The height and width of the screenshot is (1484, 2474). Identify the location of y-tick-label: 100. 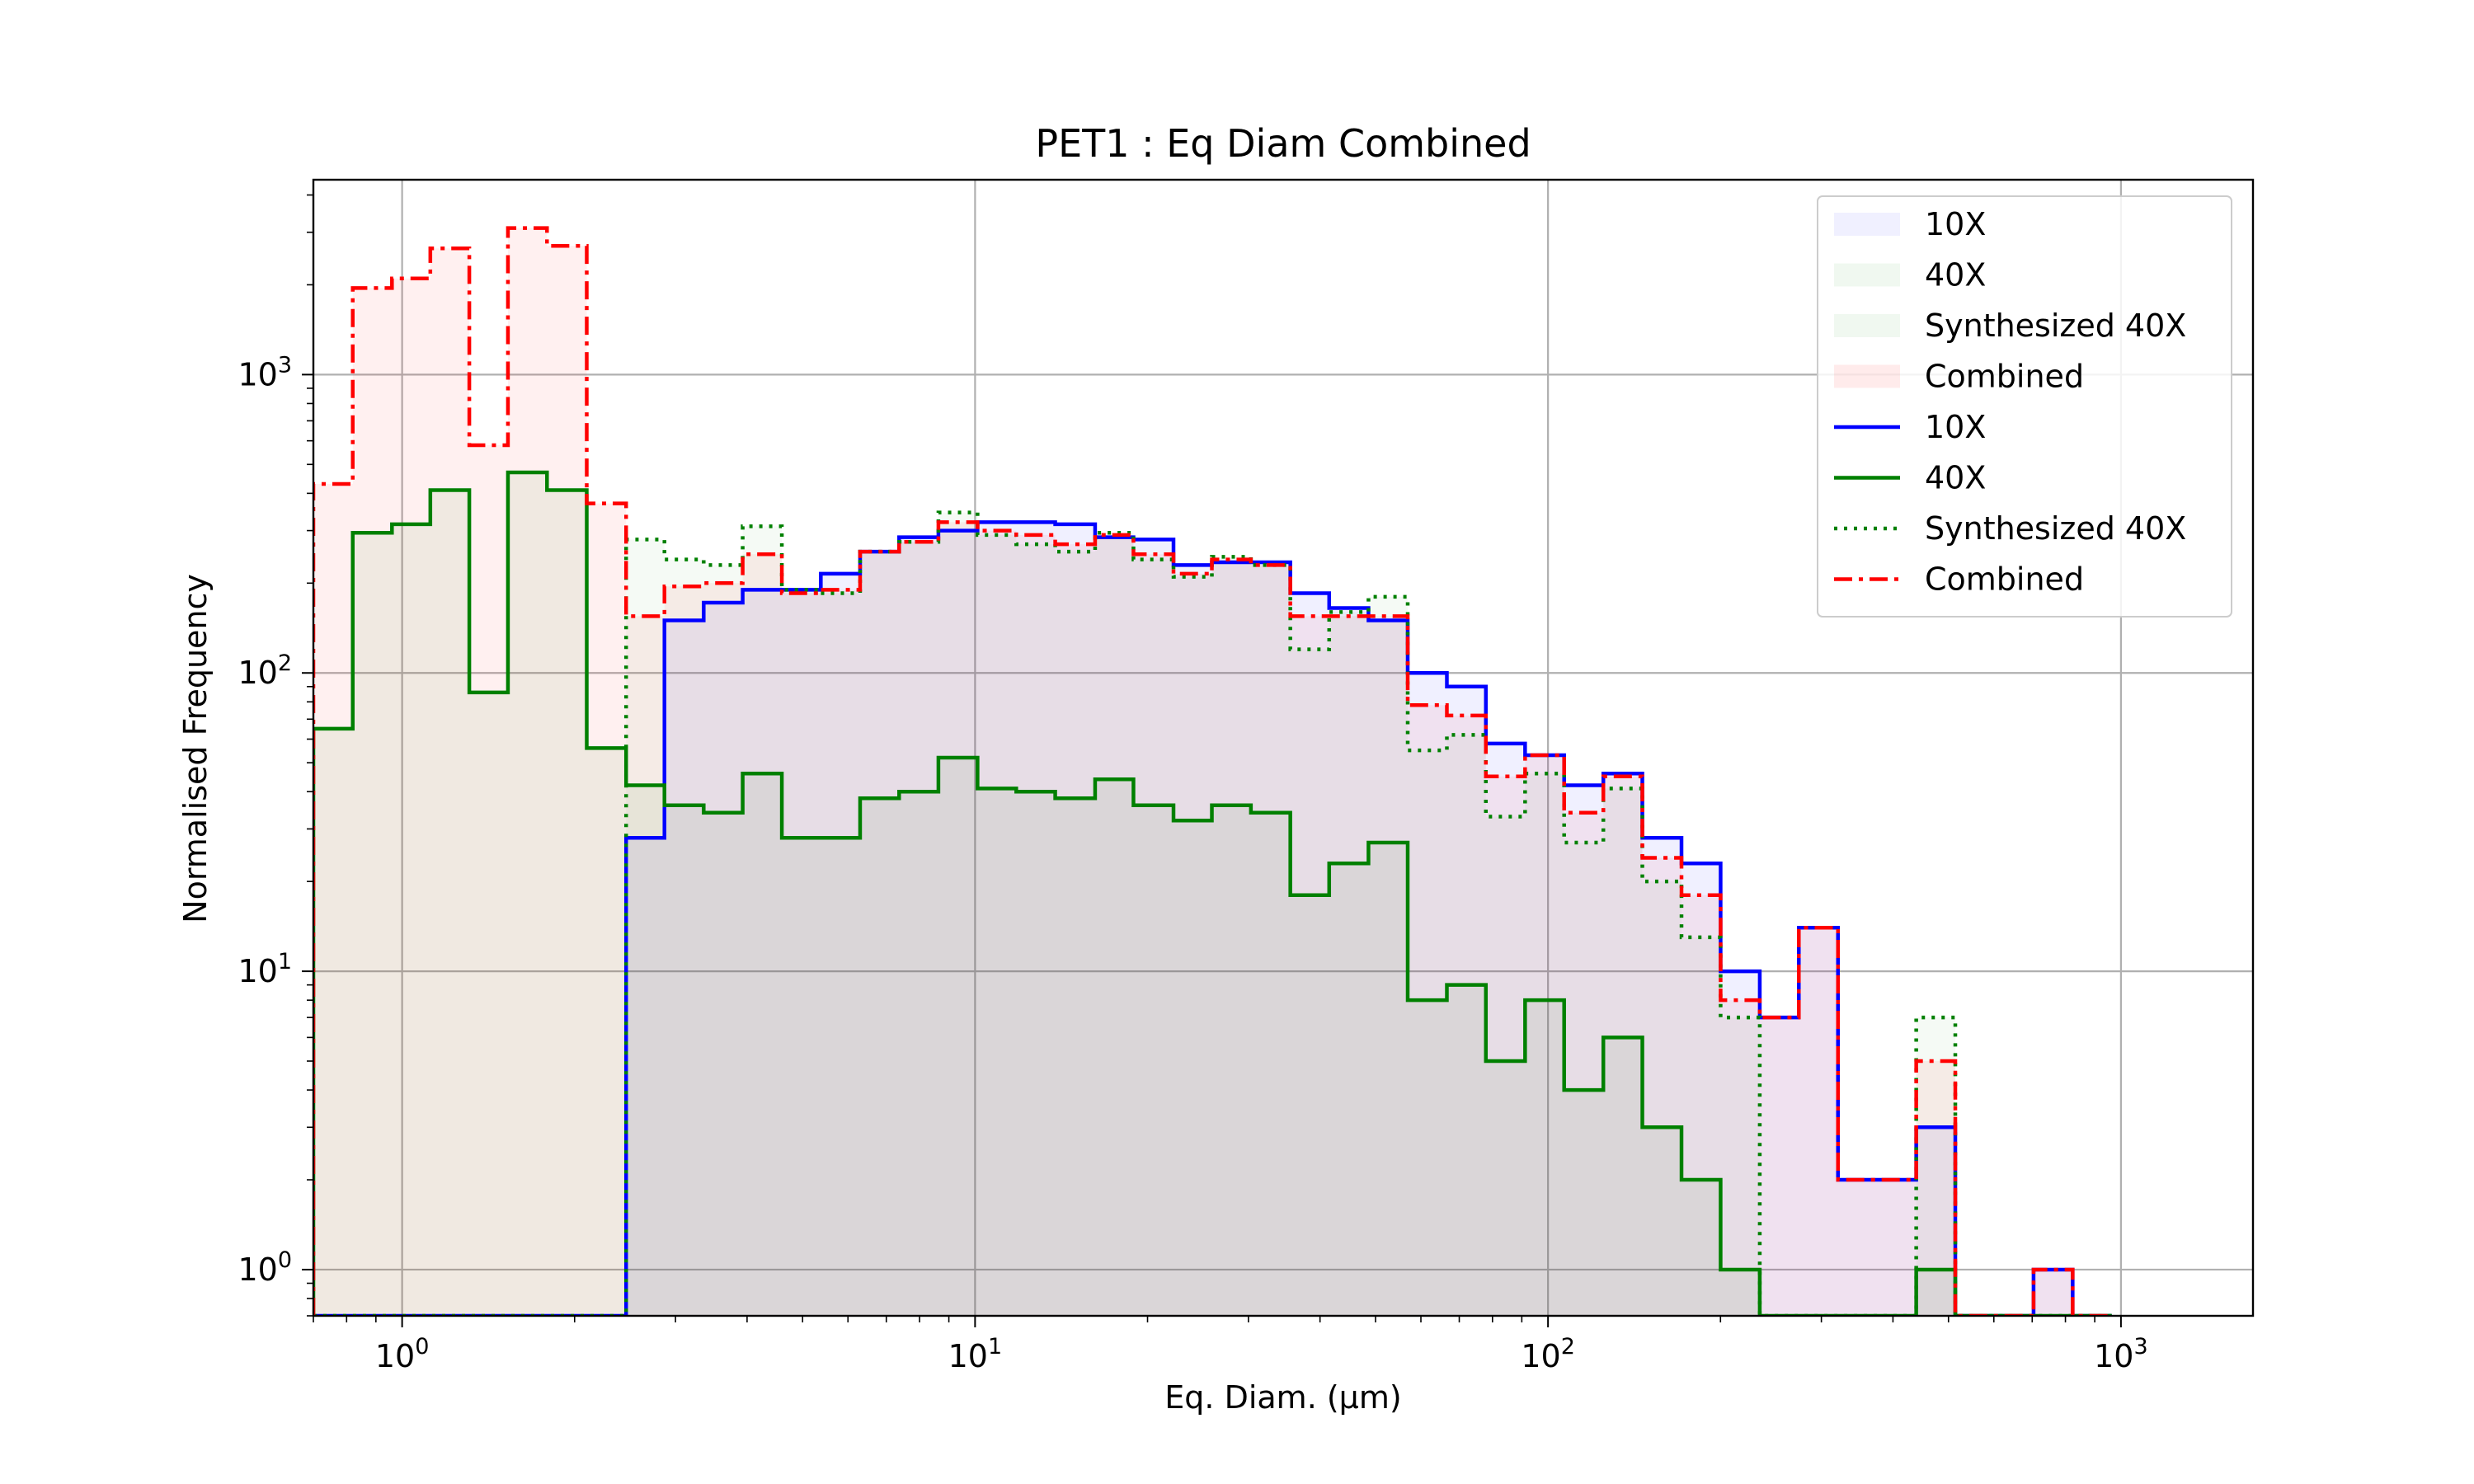
(265, 1267).